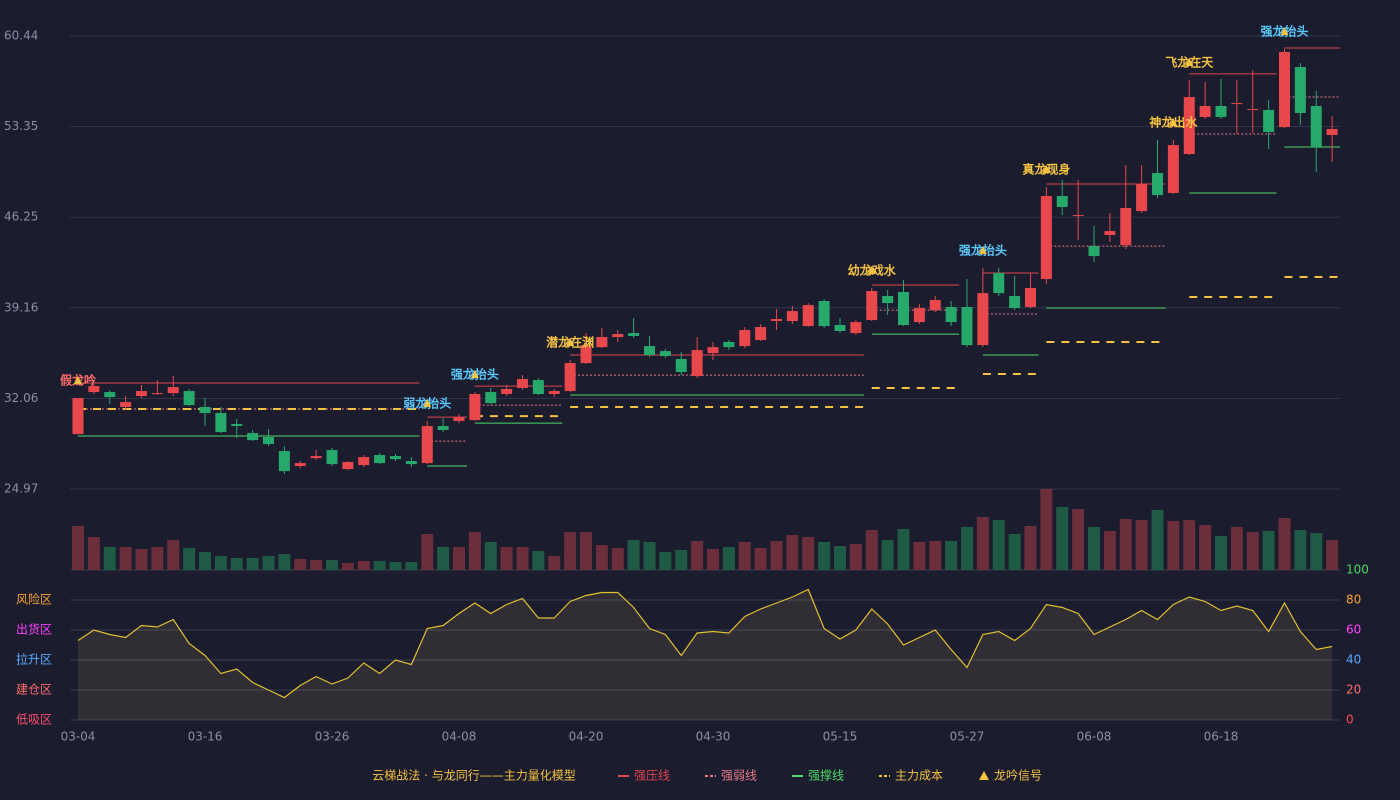  I want to click on zone-label: 风险区, so click(34, 599).